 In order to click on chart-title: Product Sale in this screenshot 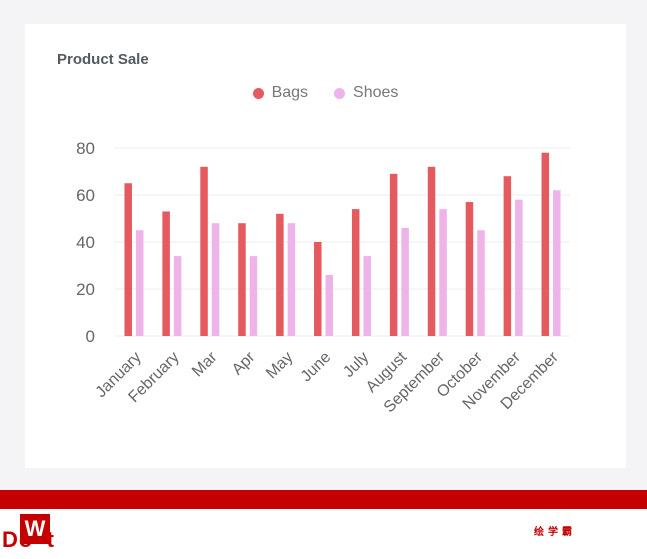, I will do `click(103, 59)`.